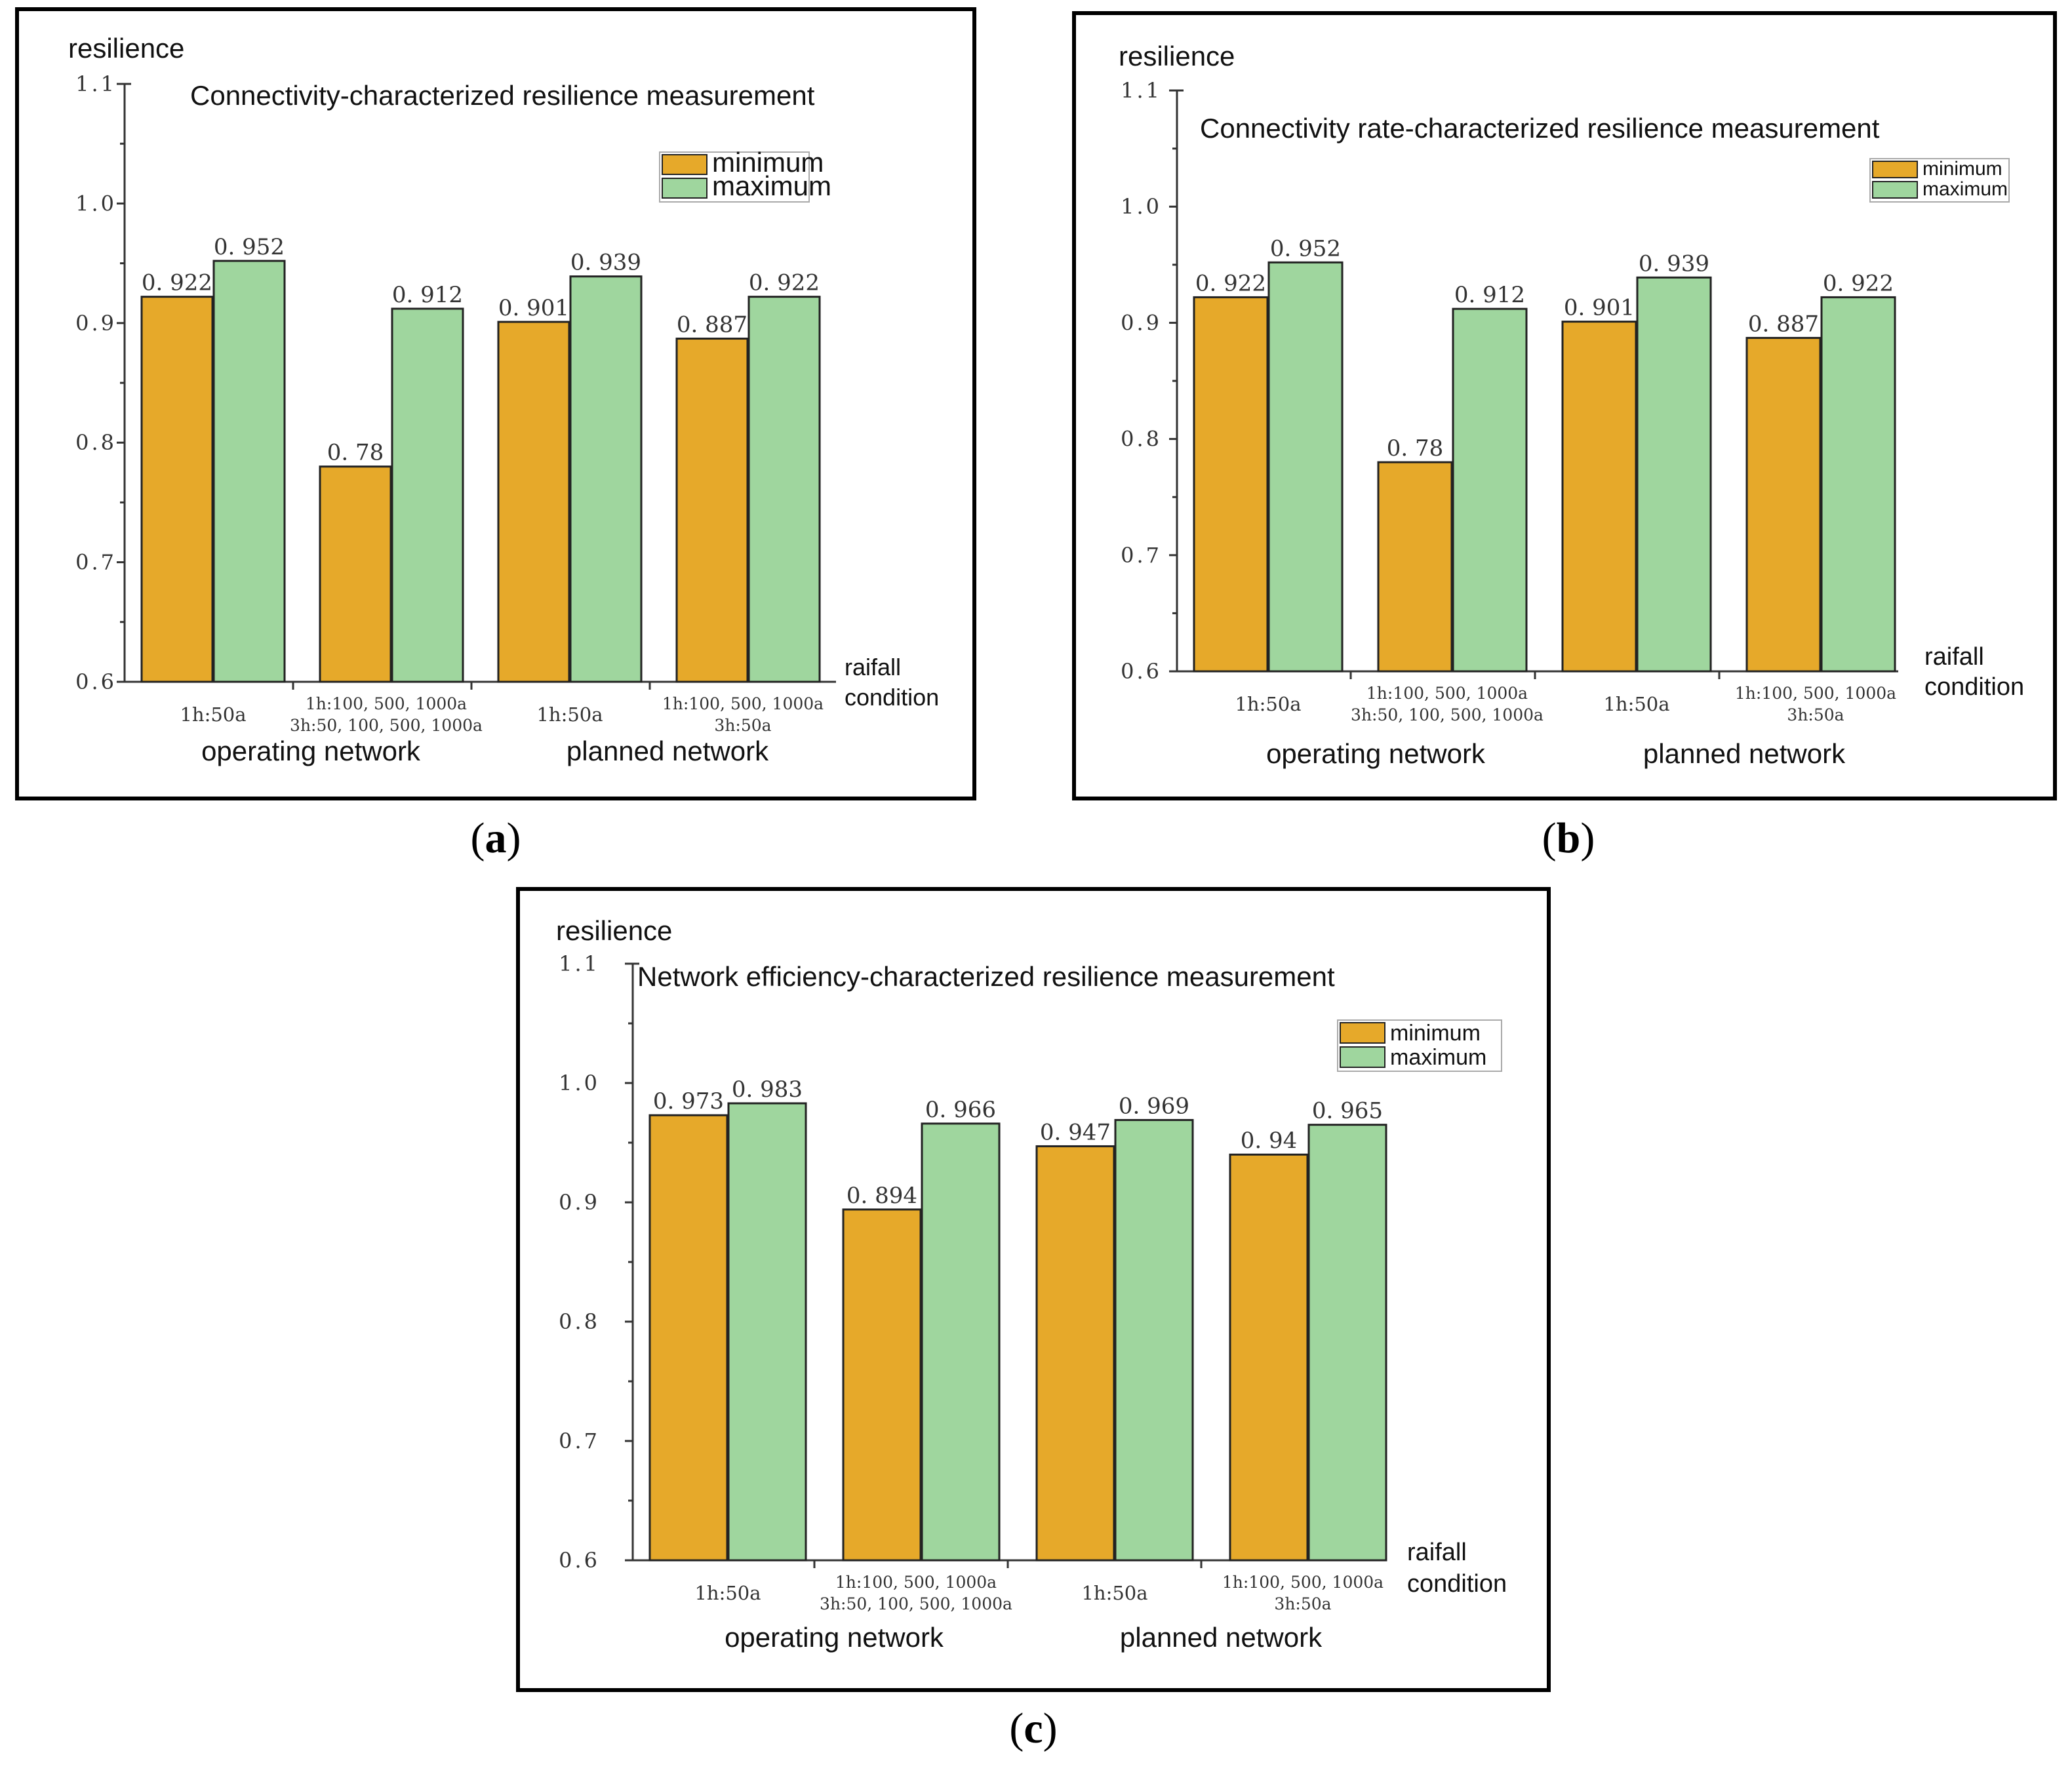 This screenshot has height=1774, width=2072. I want to click on data-label-minimum: 0. 94, so click(1269, 1141).